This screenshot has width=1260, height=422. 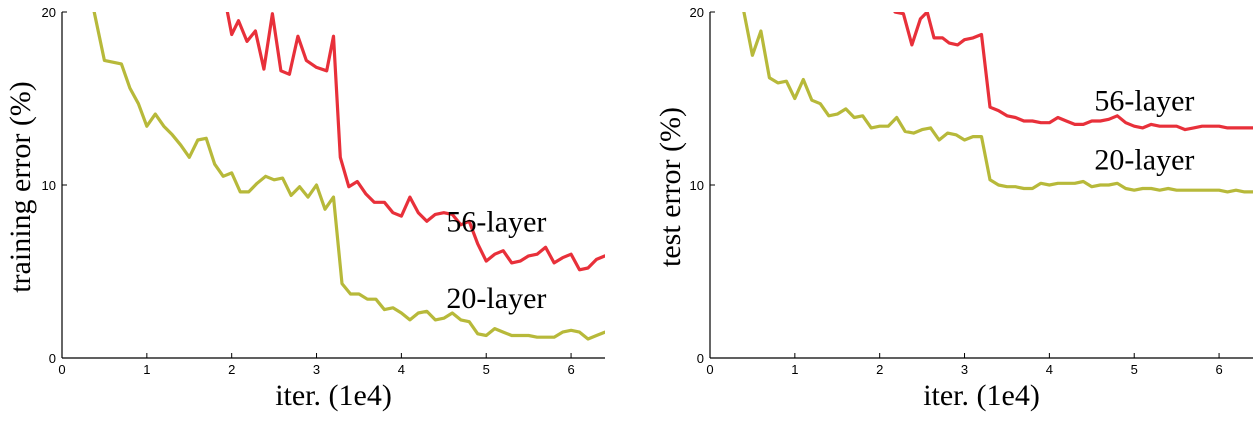 What do you see at coordinates (670, 187) in the screenshot?
I see `y-axis-title: test error (%)` at bounding box center [670, 187].